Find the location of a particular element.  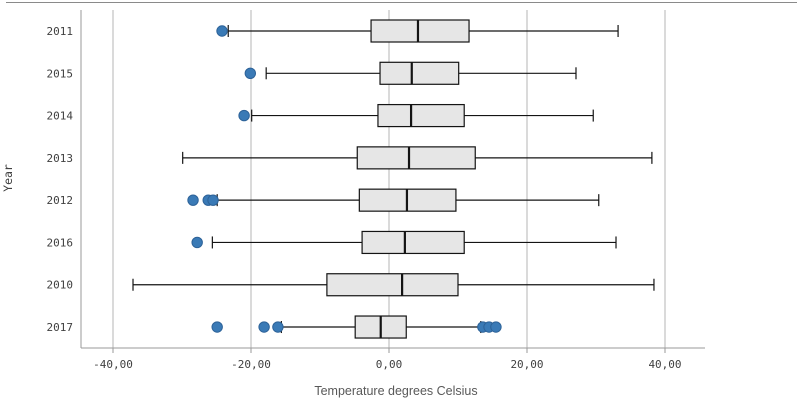

y-tick-label-2013: 2013 is located at coordinates (60, 158).